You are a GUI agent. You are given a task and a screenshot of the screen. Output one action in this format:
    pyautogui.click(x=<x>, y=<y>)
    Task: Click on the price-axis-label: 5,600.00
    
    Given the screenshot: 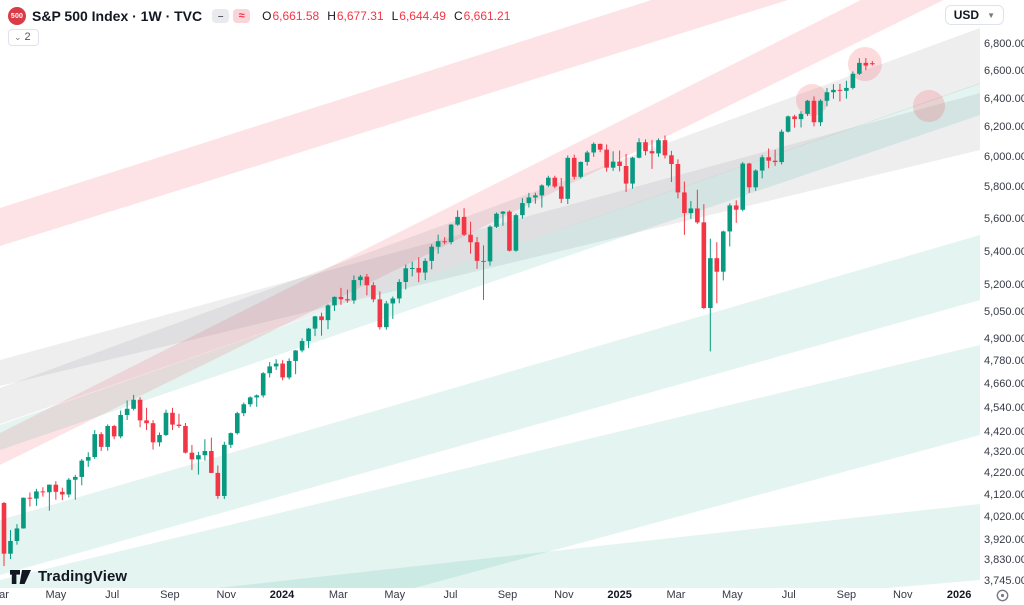 What is the action you would take?
    pyautogui.click(x=1004, y=218)
    